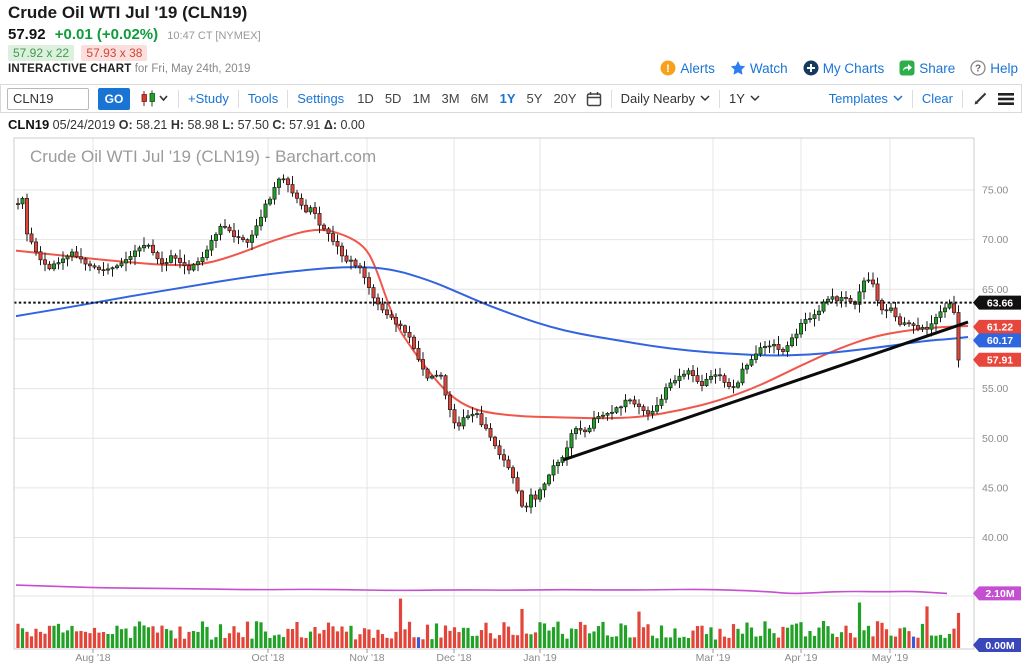 The width and height of the screenshot is (1024, 670). What do you see at coordinates (540, 658) in the screenshot?
I see `svg-text: Jan '19` at bounding box center [540, 658].